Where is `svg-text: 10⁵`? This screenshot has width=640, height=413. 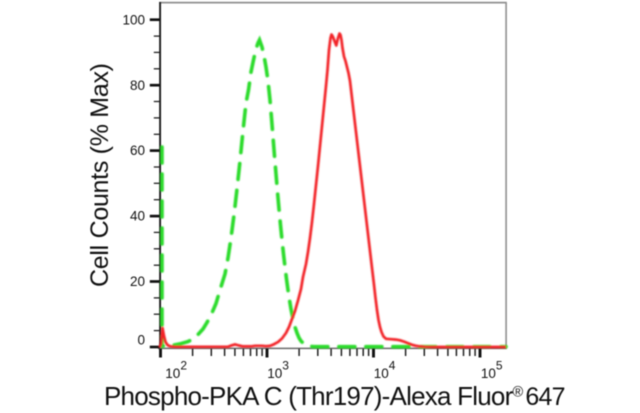 svg-text: 10⁵ is located at coordinates (492, 370).